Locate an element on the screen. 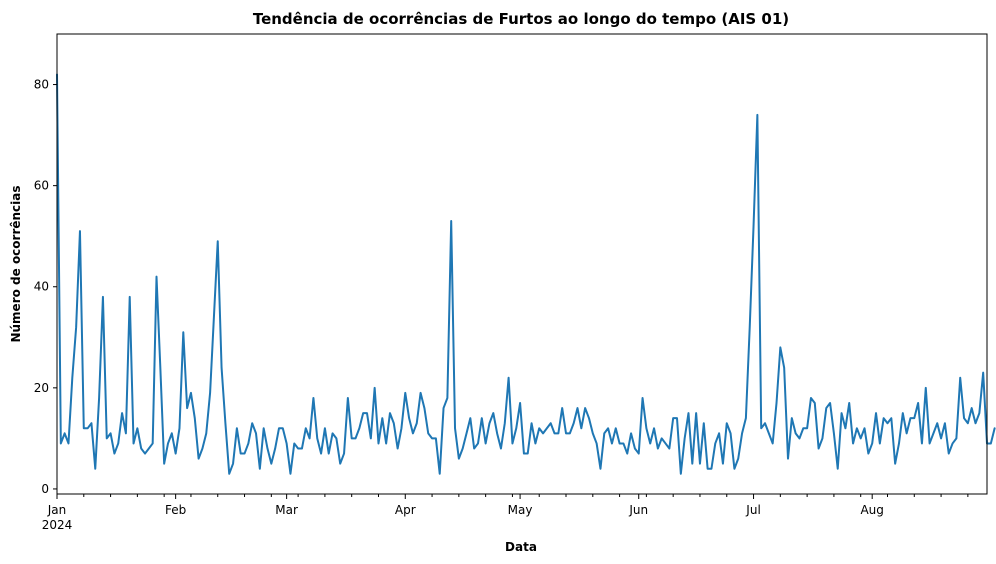 The image size is (996, 564). x-tick-label: Feb is located at coordinates (175, 510).